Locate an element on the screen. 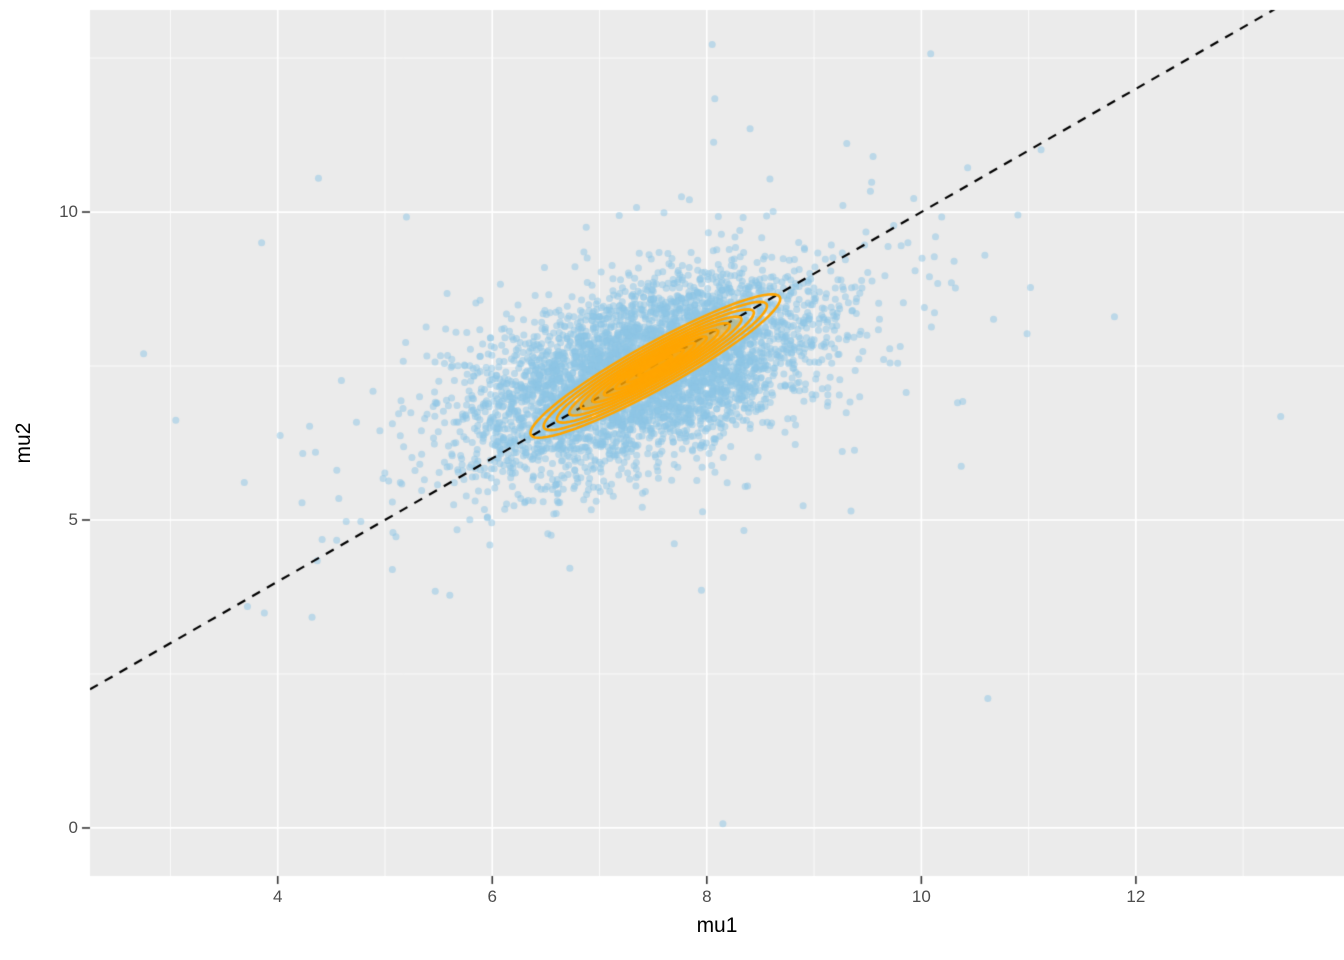 This screenshot has width=1344, height=960. y-tick-label: 5 is located at coordinates (73, 519).